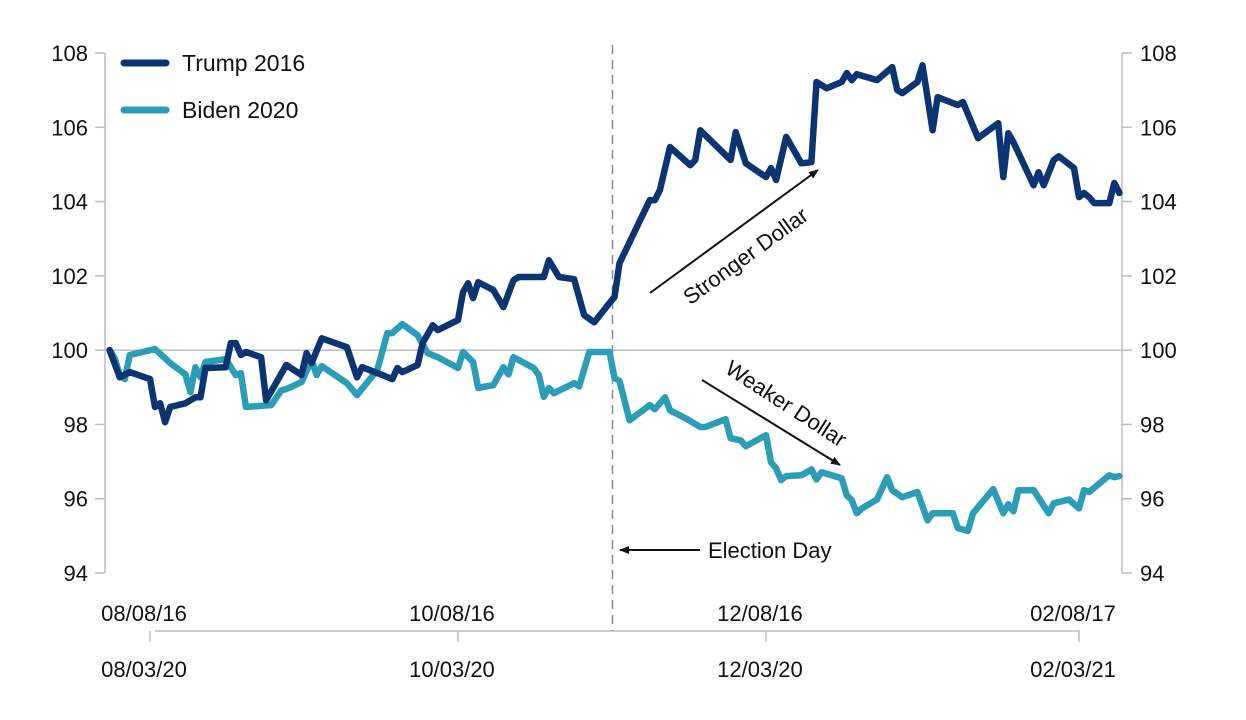 The height and width of the screenshot is (720, 1246). What do you see at coordinates (69, 350) in the screenshot?
I see `left-y-tick-label: 100` at bounding box center [69, 350].